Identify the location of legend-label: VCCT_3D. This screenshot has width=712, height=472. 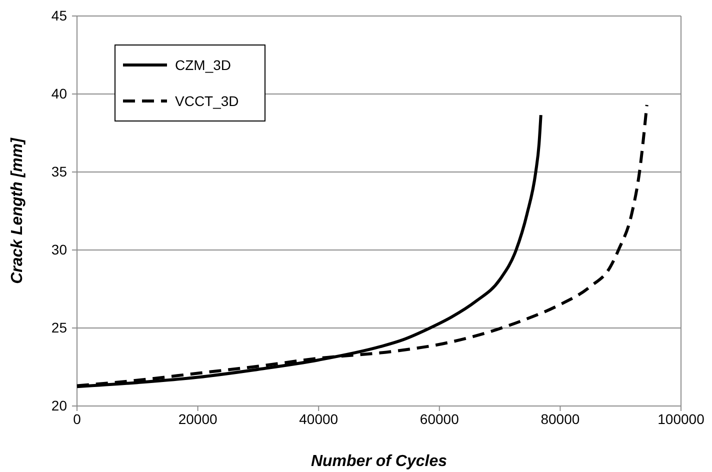
(207, 101).